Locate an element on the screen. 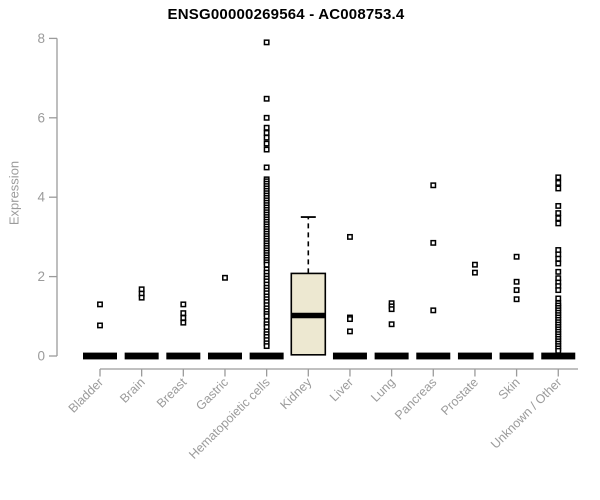 The height and width of the screenshot is (500, 600). x-tick-label: Gastric is located at coordinates (212, 394).